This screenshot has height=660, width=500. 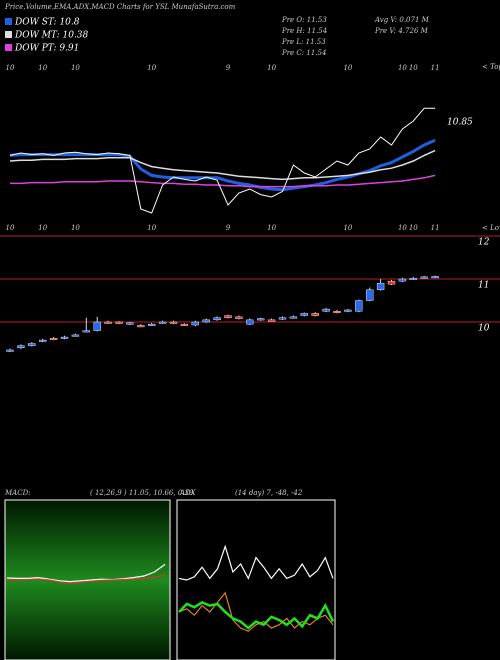 What do you see at coordinates (303, 53) in the screenshot?
I see `stat: Pre C: 11.54` at bounding box center [303, 53].